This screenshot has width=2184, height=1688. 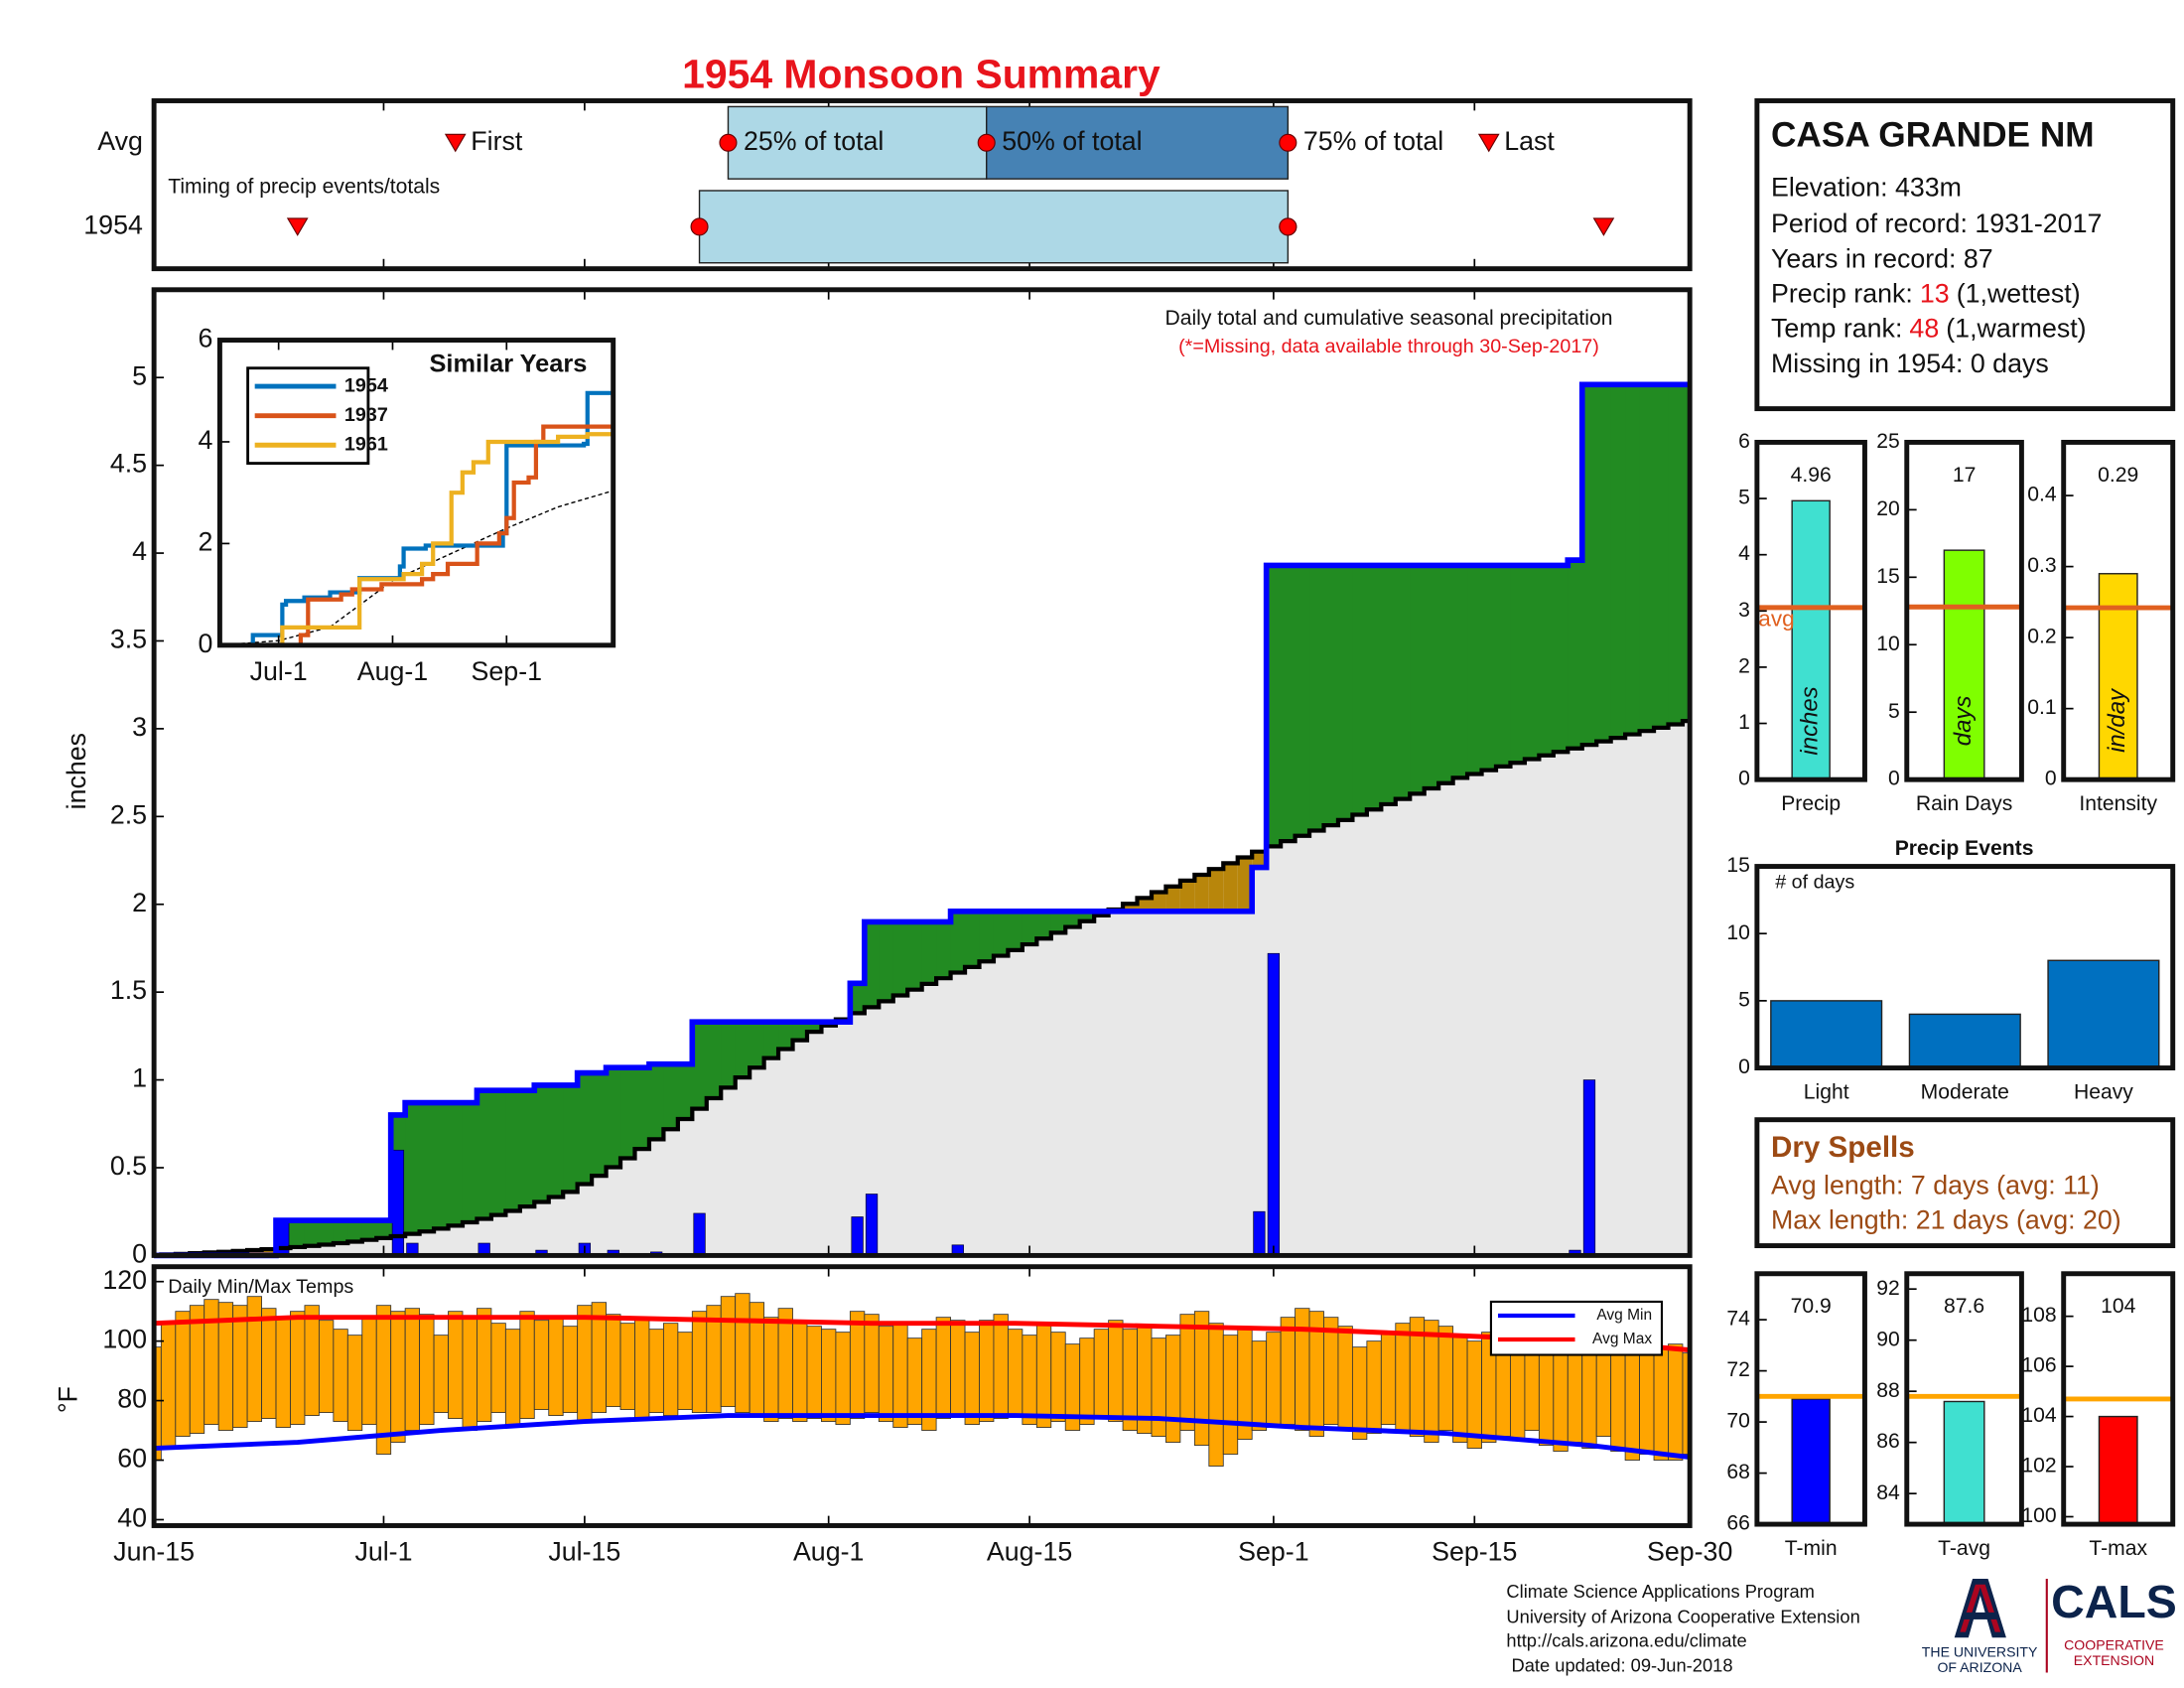 I want to click on row-label: 1954, so click(x=113, y=224).